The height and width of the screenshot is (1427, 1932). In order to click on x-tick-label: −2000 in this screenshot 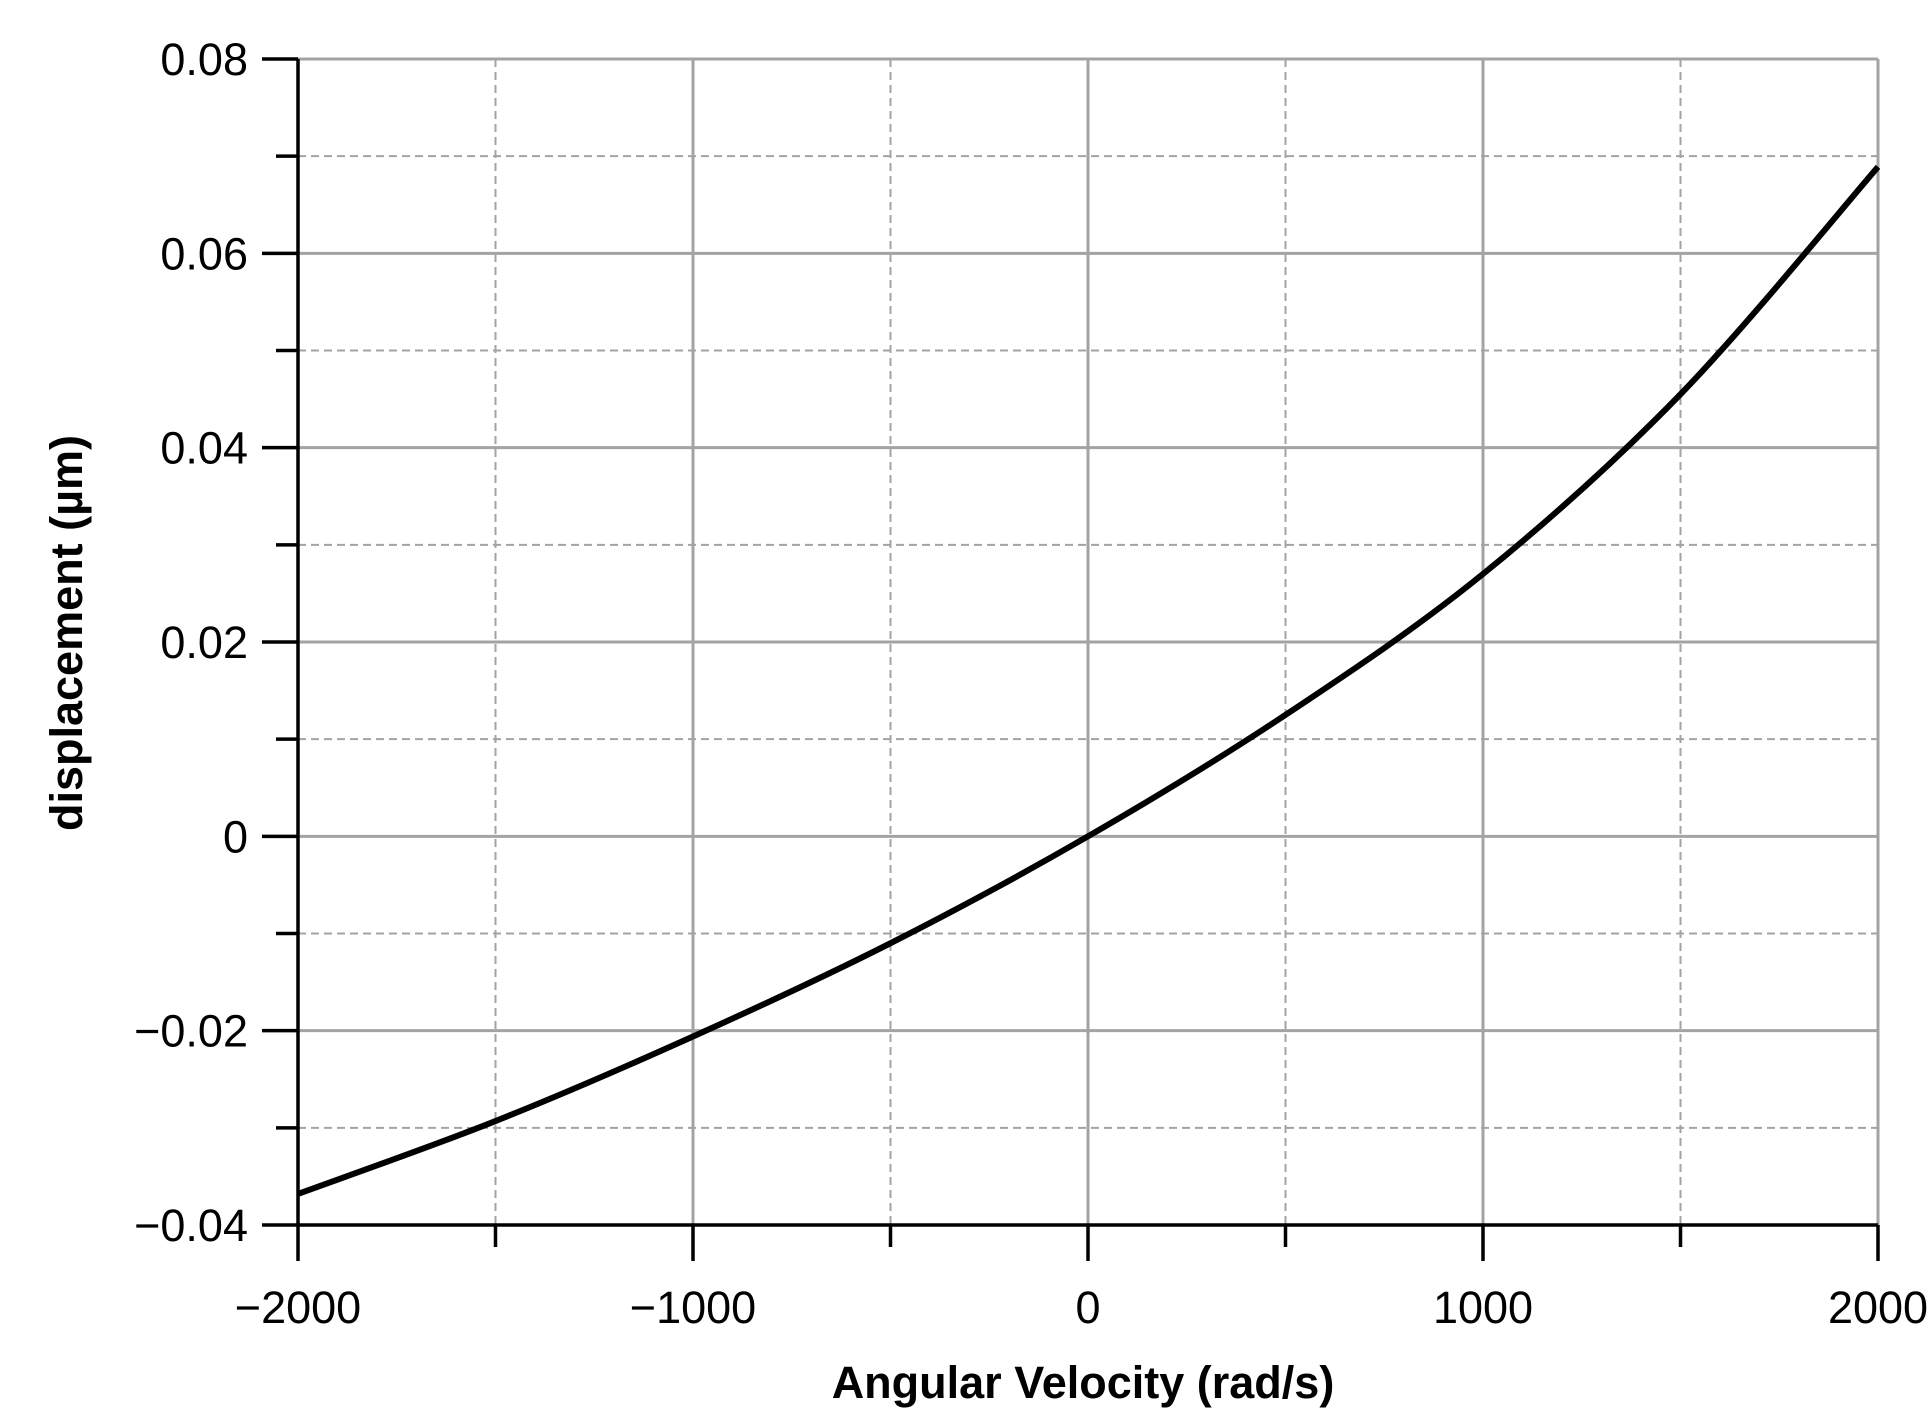, I will do `click(298, 1307)`.